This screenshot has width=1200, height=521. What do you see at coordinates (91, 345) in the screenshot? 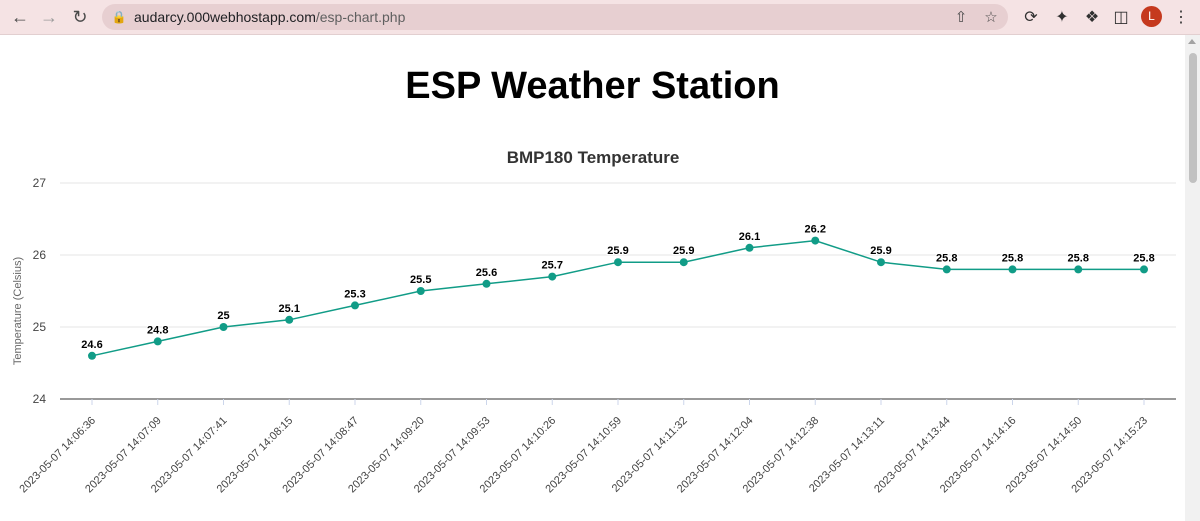
I see `data-label: 24.6` at bounding box center [91, 345].